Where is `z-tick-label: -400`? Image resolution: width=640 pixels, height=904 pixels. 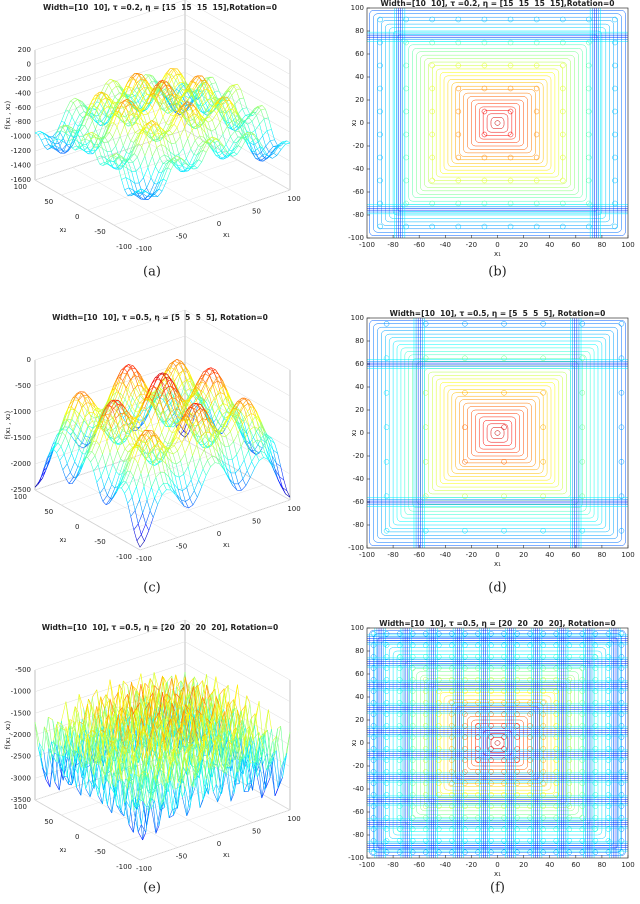 z-tick-label: -400 is located at coordinates (23, 93).